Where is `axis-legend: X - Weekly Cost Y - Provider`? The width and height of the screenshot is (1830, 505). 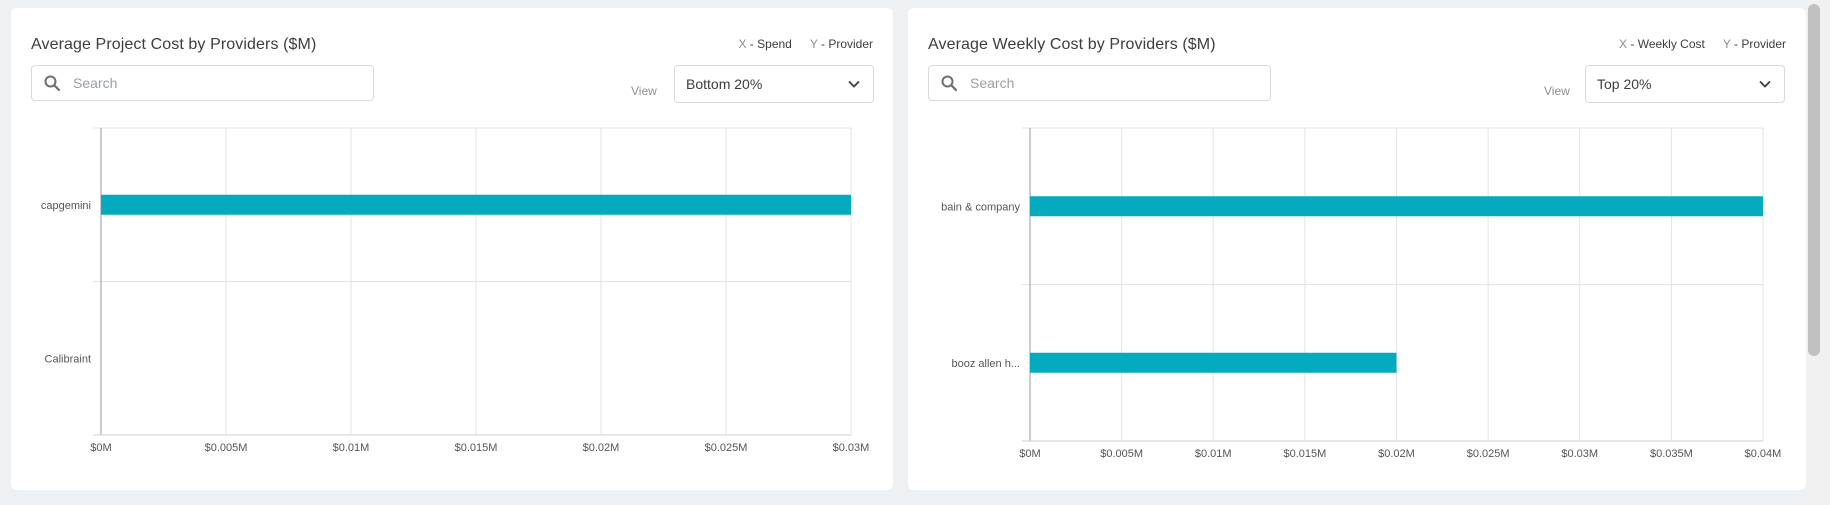 axis-legend: X - Weekly Cost Y - Provider is located at coordinates (1702, 44).